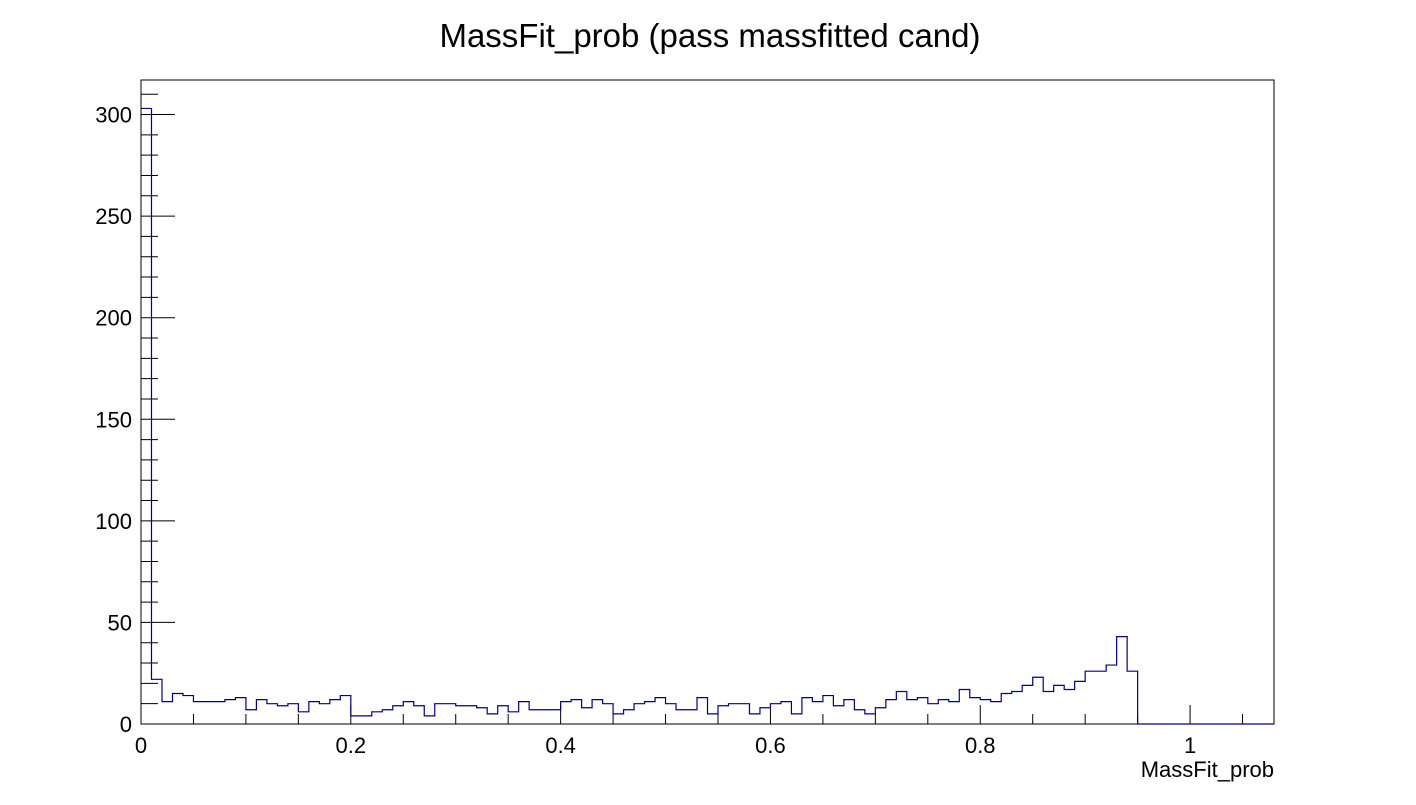  What do you see at coordinates (113, 521) in the screenshot?
I see `y-tick-label: 100` at bounding box center [113, 521].